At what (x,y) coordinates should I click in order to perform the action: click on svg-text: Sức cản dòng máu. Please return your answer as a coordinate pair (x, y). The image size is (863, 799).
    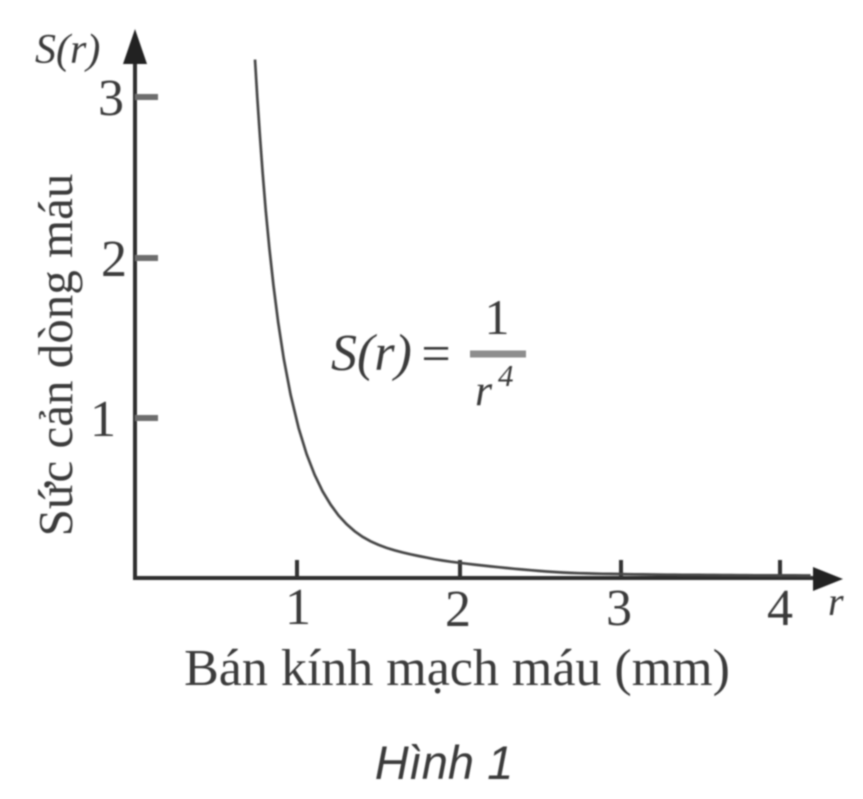
    Looking at the image, I should click on (55, 355).